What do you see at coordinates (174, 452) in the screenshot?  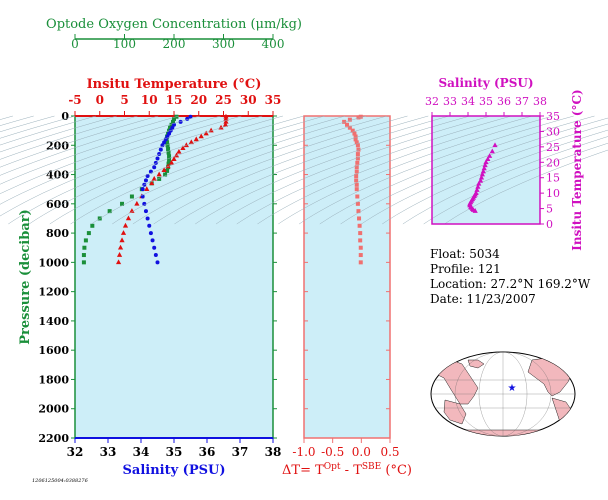 I see `salinity-tick-label: 35` at bounding box center [174, 452].